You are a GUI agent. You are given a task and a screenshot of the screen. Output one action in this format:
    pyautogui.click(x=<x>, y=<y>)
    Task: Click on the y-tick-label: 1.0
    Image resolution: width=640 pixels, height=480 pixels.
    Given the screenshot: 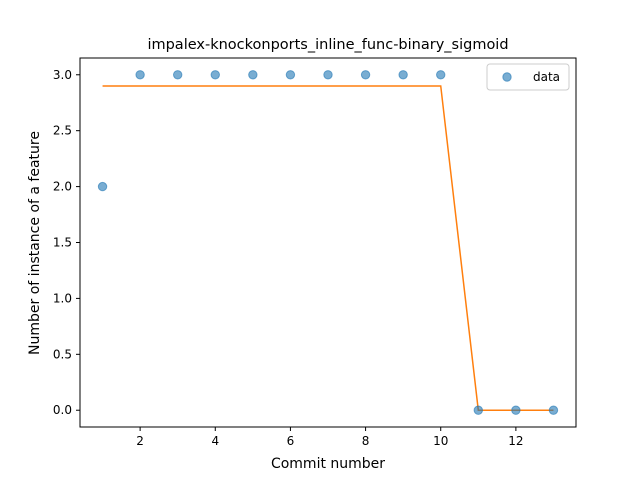 What is the action you would take?
    pyautogui.click(x=62, y=298)
    